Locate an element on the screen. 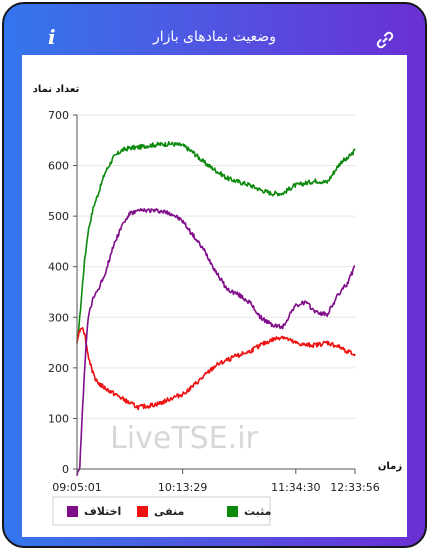 The width and height of the screenshot is (433, 554). y-tick-label: 100 is located at coordinates (58, 418).